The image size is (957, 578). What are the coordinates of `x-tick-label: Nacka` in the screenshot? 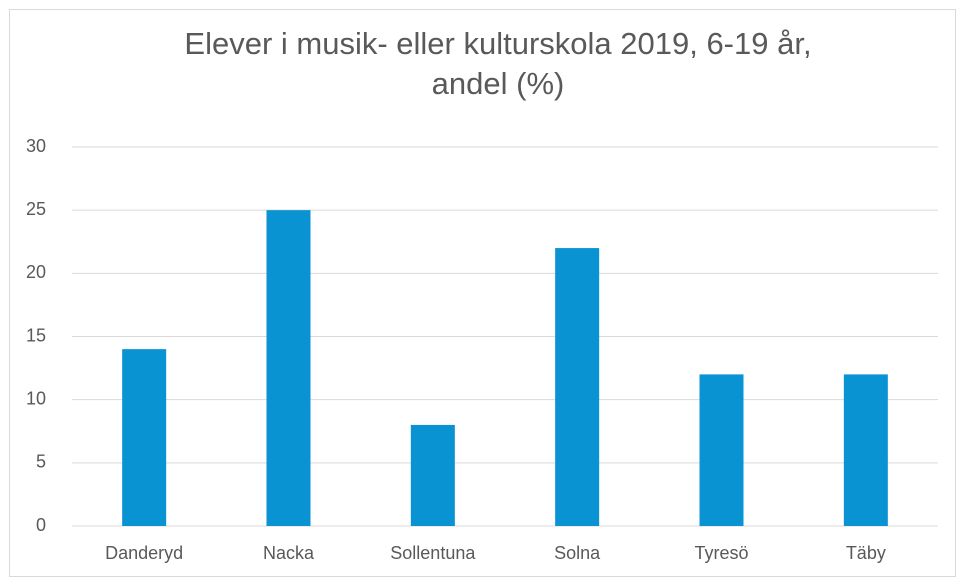 It's located at (289, 553).